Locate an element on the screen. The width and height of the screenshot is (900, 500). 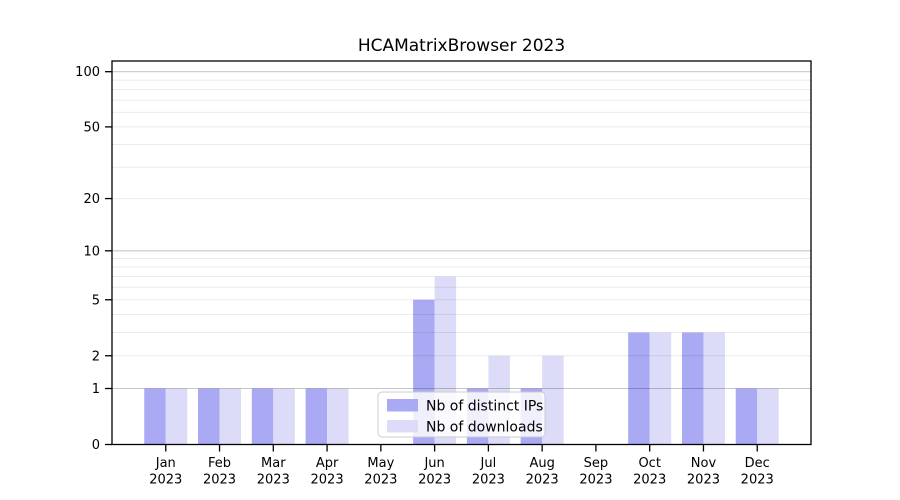
x-tick-label-month: Jun is located at coordinates (433, 463).